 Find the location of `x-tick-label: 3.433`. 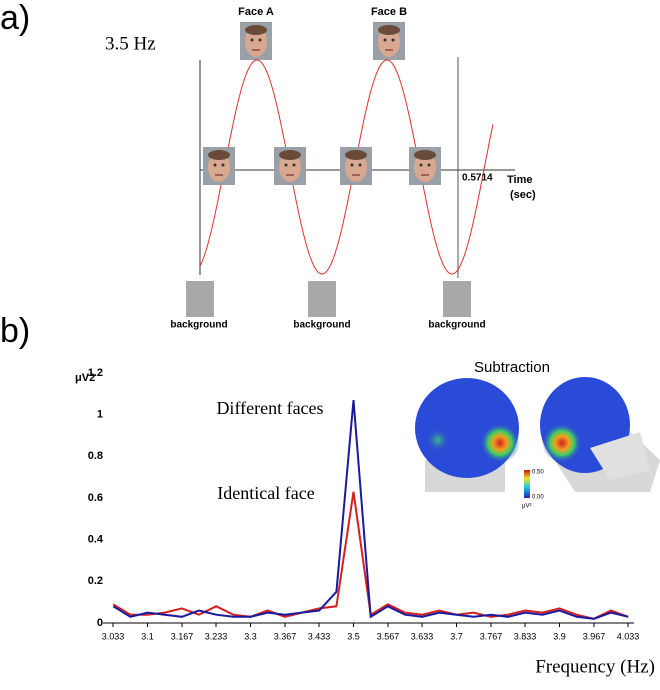

x-tick-label: 3.433 is located at coordinates (319, 636).